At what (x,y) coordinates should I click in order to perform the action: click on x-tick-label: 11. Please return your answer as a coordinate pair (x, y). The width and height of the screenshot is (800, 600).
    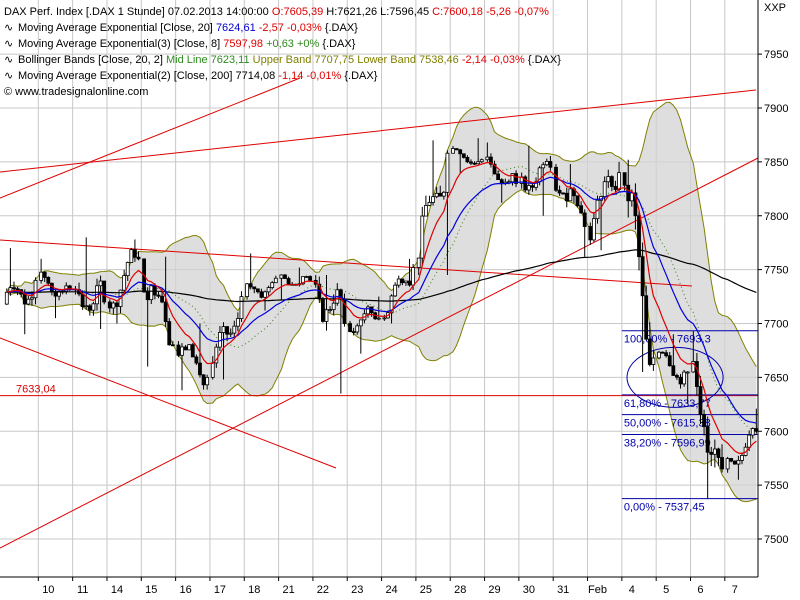
    Looking at the image, I should click on (82, 590).